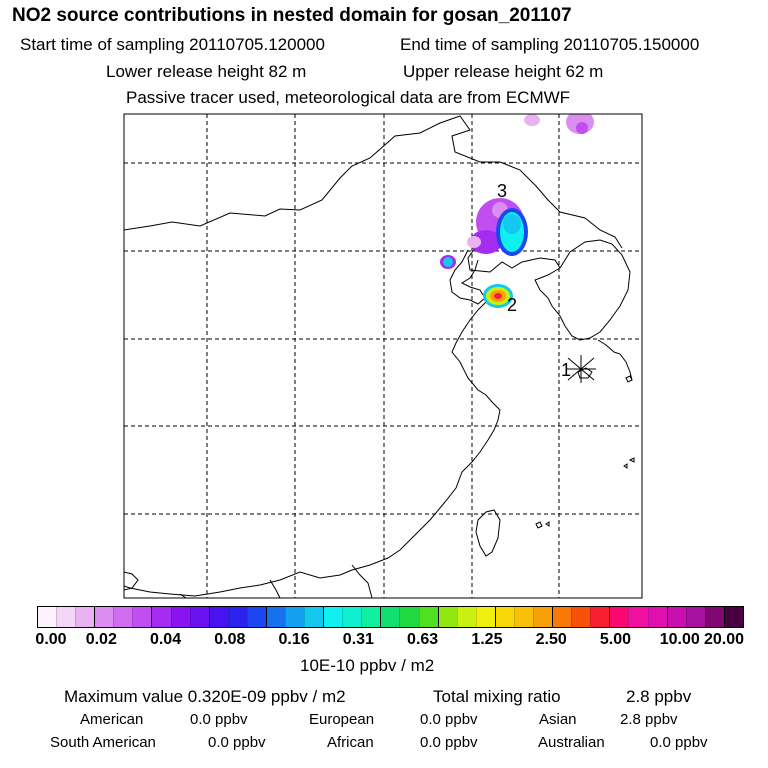  Describe the element at coordinates (358, 639) in the screenshot. I see `colorbar-tick-label: 0.31` at that location.